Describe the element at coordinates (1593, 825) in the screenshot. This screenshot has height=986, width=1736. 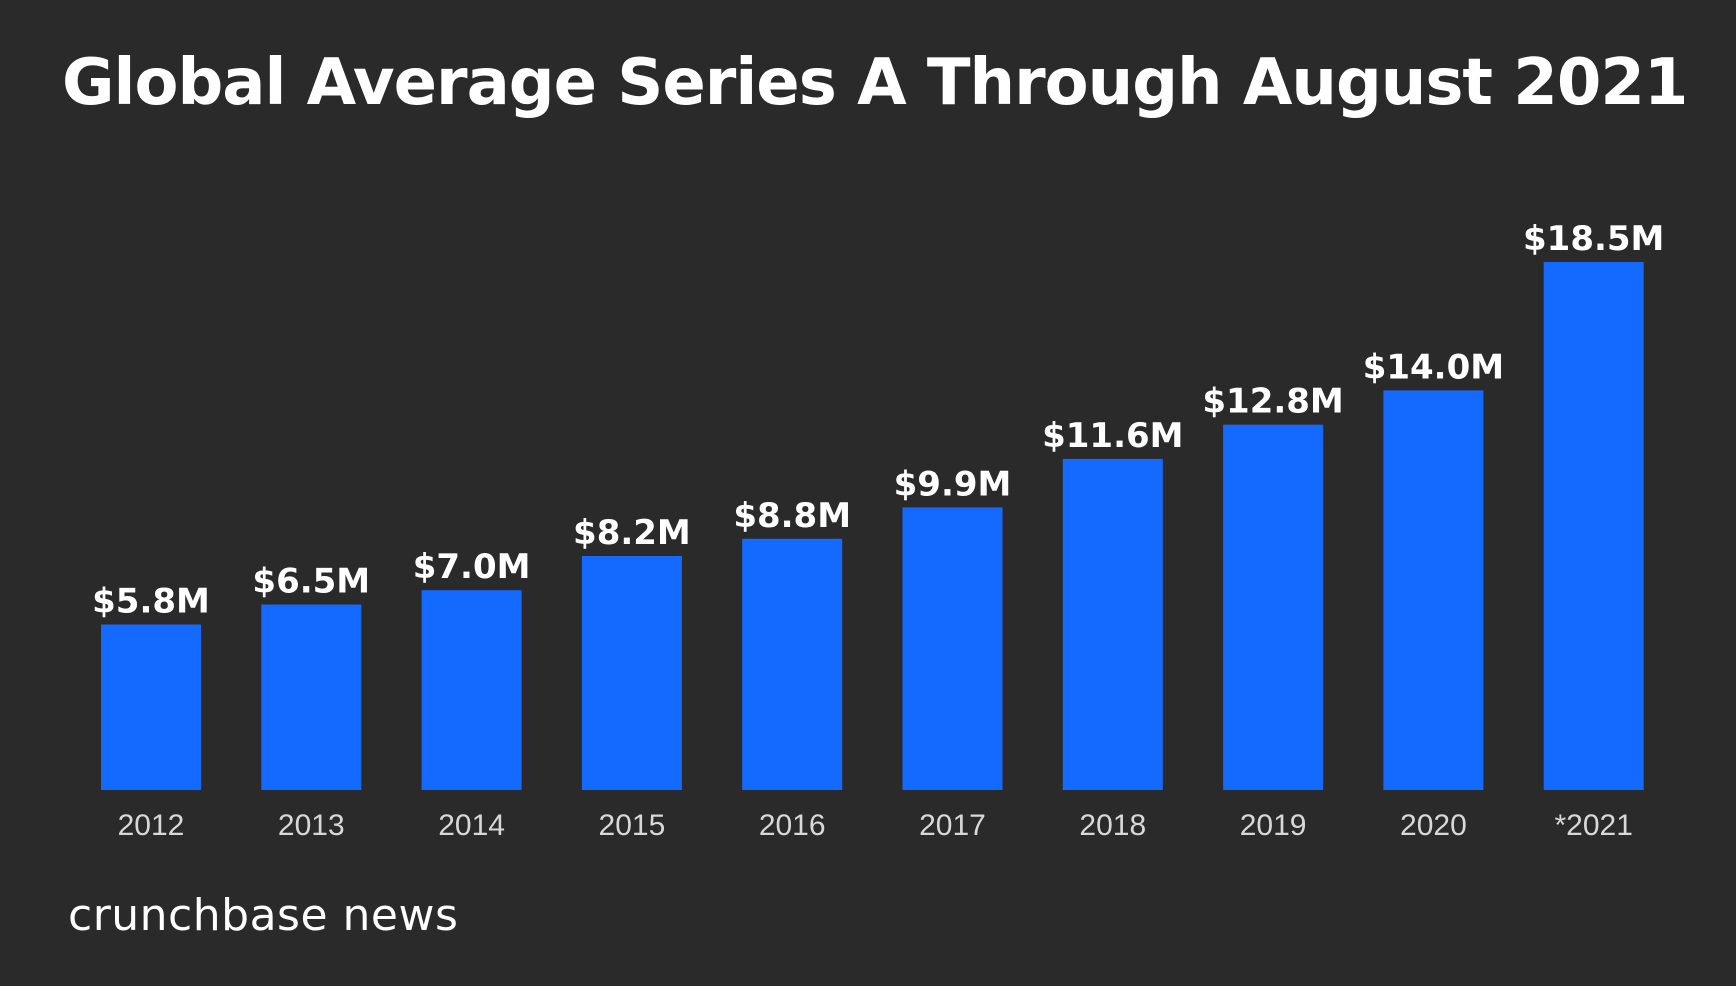
I see `x-tick-label-*2021: *2021` at that location.